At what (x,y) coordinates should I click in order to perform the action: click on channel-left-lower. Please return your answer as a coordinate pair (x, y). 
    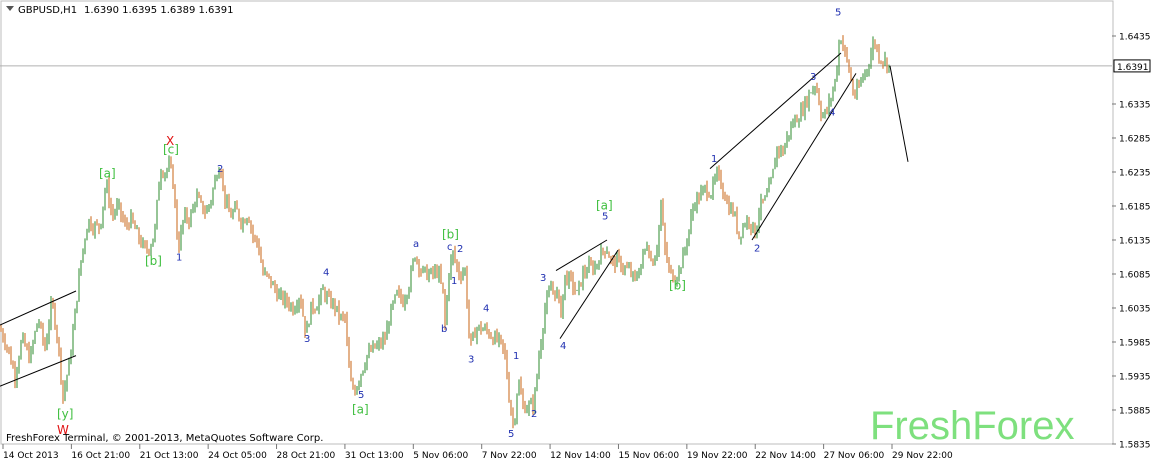
    Looking at the image, I should click on (38, 371).